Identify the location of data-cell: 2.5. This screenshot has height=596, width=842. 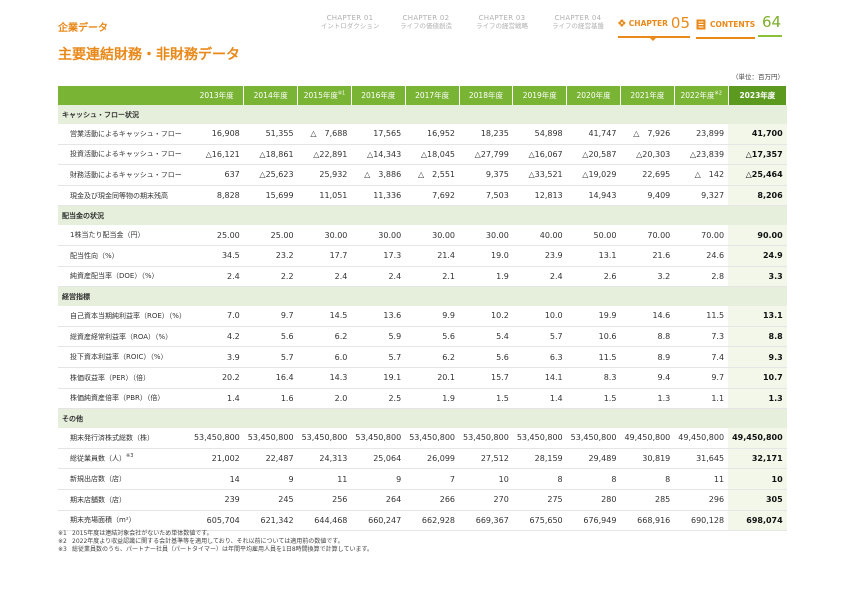
(378, 399).